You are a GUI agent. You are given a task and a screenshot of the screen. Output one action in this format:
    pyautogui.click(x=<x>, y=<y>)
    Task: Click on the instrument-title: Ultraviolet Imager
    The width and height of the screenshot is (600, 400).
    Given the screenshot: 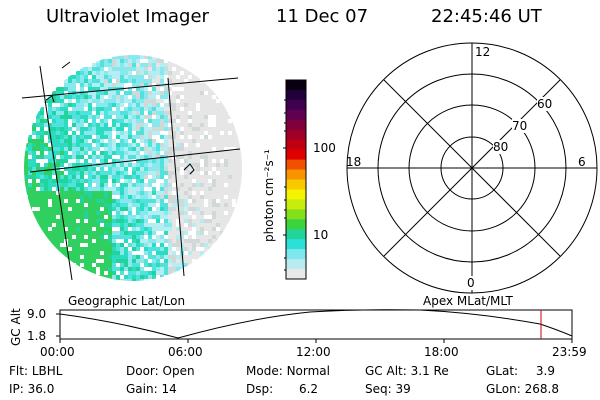 What is the action you would take?
    pyautogui.click(x=127, y=16)
    